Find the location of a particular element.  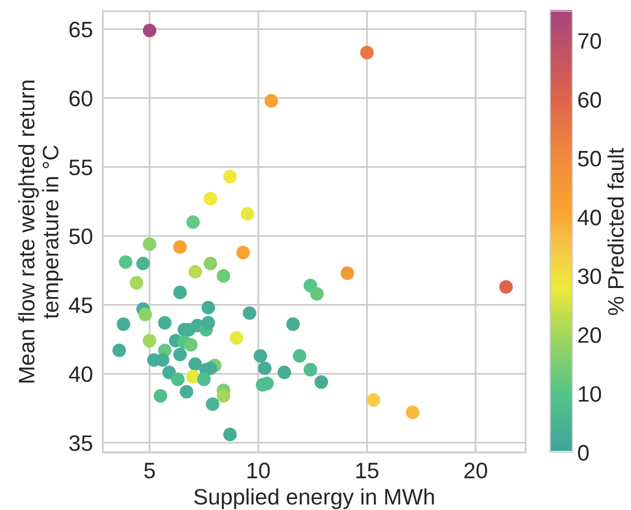

color-bar-title: % Predicted fault is located at coordinates (615, 231).